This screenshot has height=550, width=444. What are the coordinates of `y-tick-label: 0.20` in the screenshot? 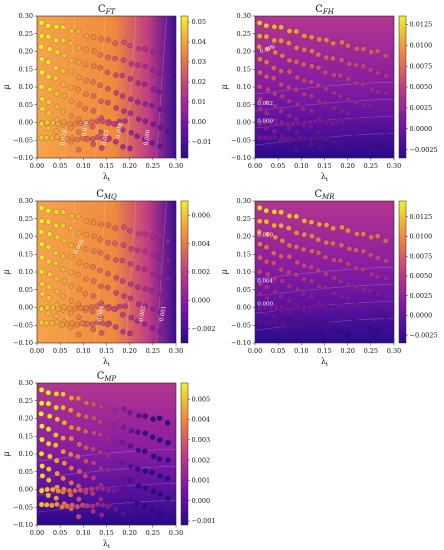 It's located at (244, 52).